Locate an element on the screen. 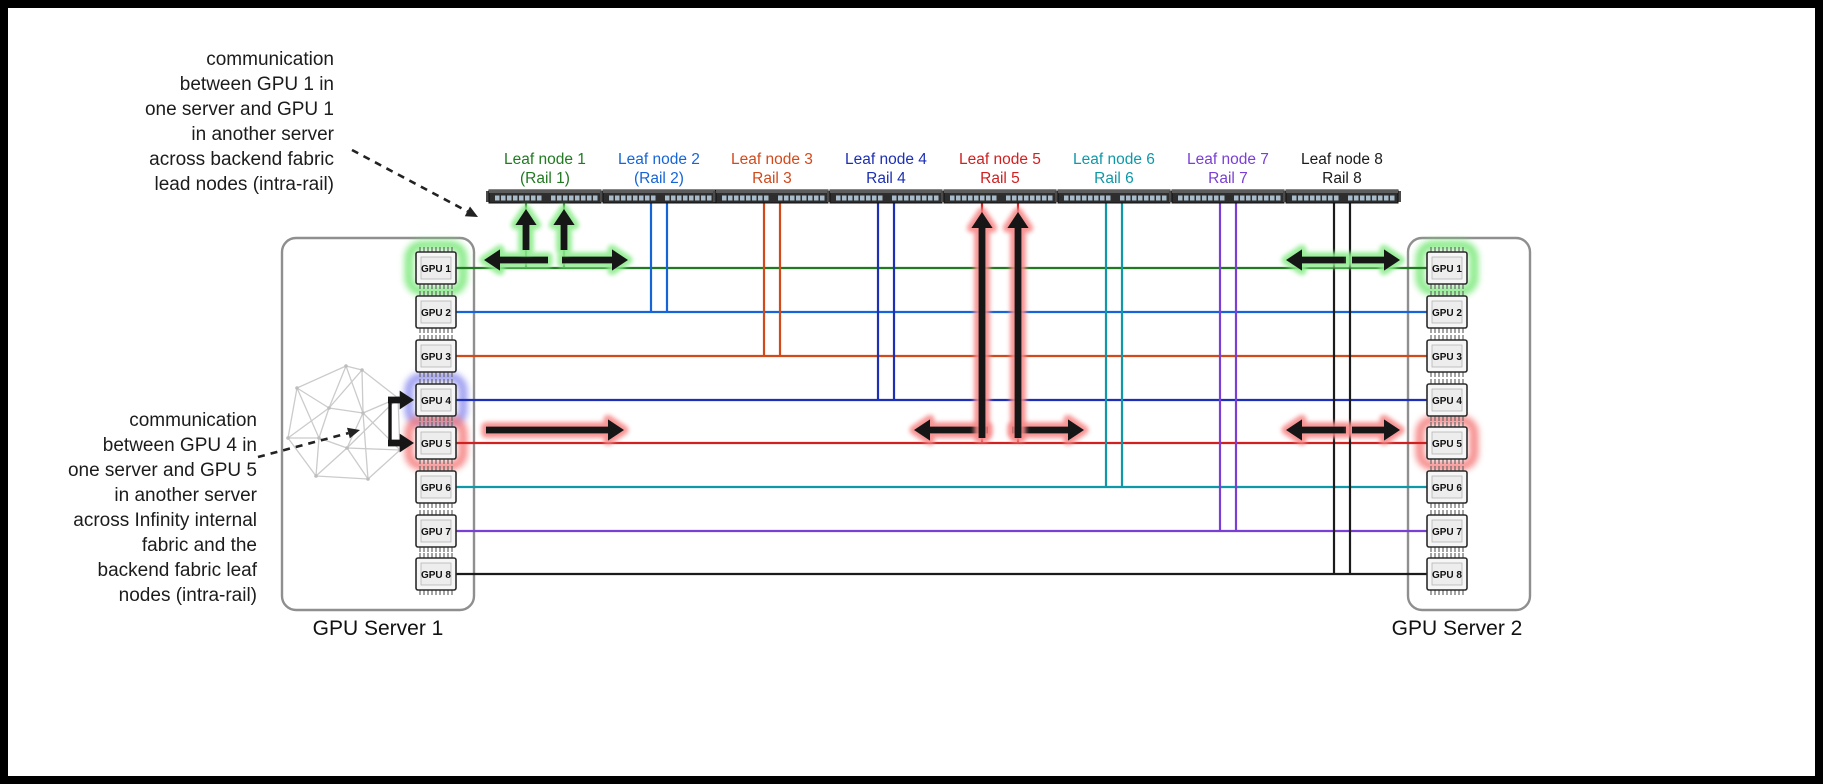 Image resolution: width=1823 pixels, height=784 pixels. gpu-chip-server1-1: GPU 1 is located at coordinates (436, 268).